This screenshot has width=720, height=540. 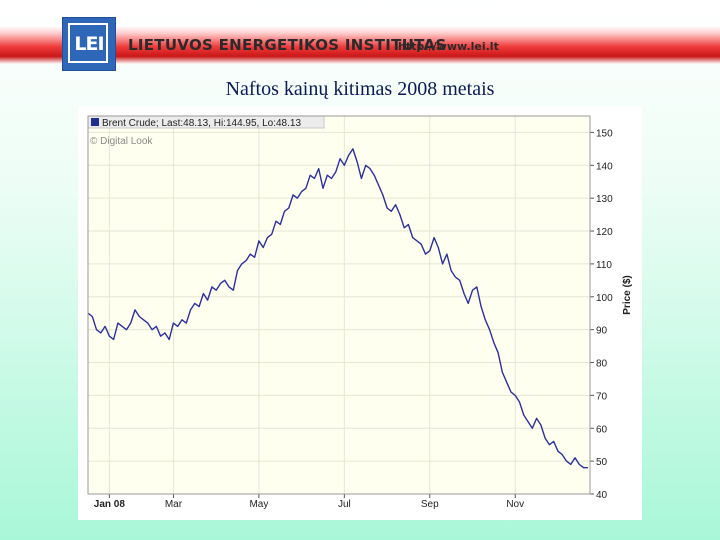 I want to click on x-tick-label: Mar, so click(x=174, y=504).